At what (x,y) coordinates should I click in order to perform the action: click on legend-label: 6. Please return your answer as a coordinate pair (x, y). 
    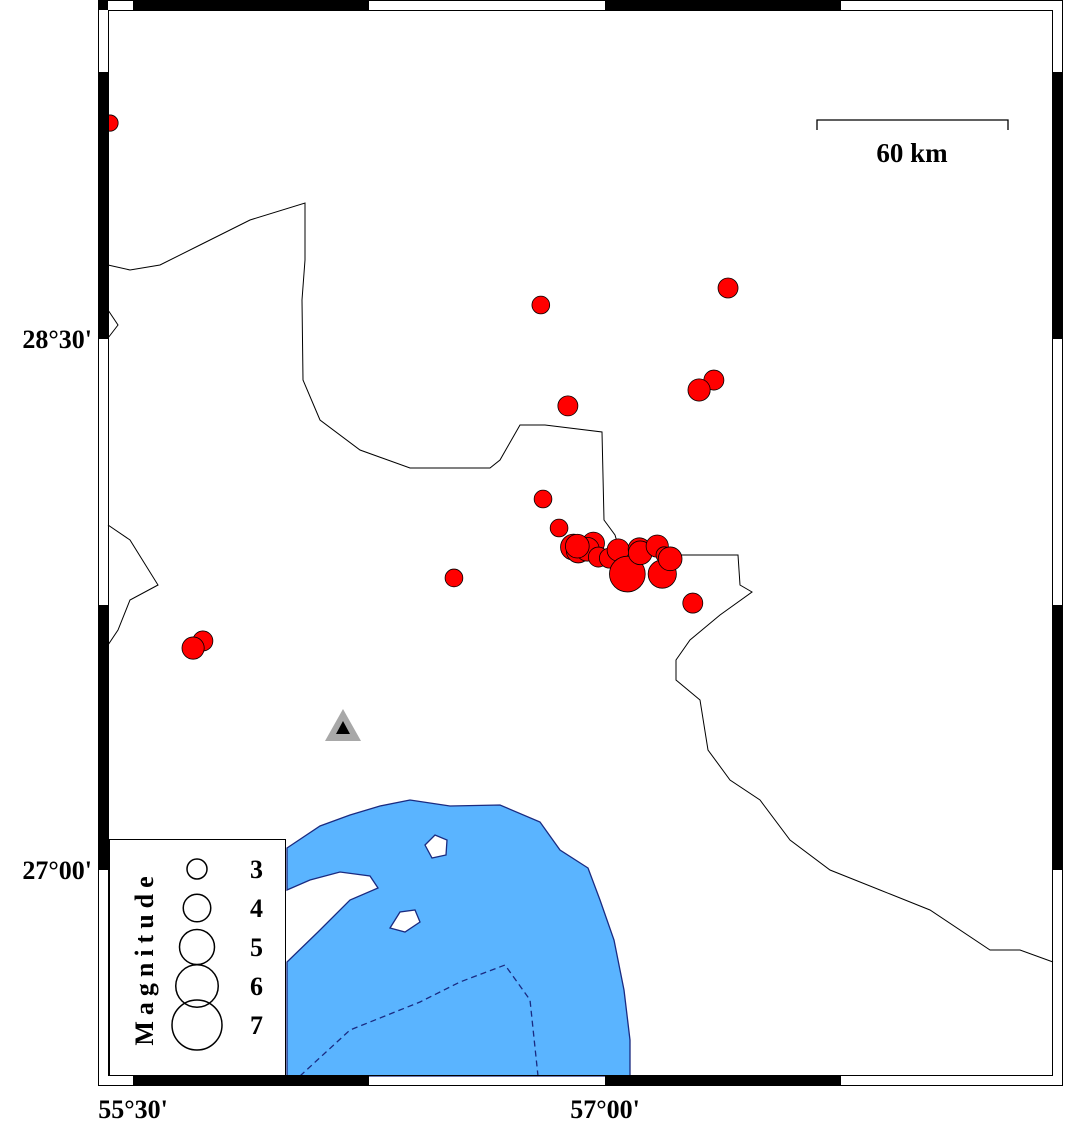
    Looking at the image, I should click on (256, 986).